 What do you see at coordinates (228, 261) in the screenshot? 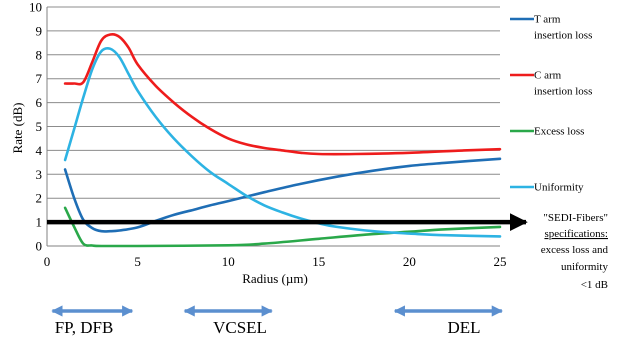
I see `x-tick-label: 10` at bounding box center [228, 261].